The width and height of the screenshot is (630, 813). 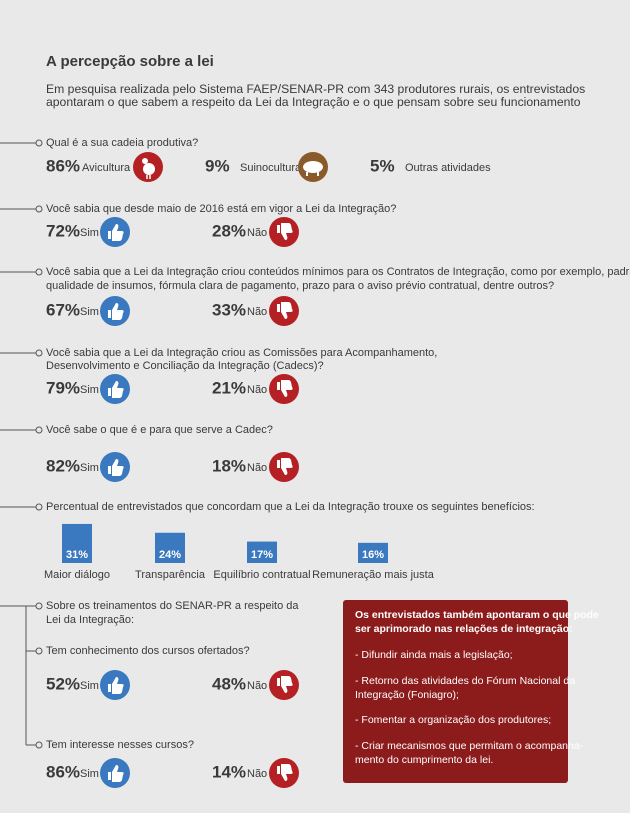 I want to click on bar-label: 17%, so click(x=262, y=555).